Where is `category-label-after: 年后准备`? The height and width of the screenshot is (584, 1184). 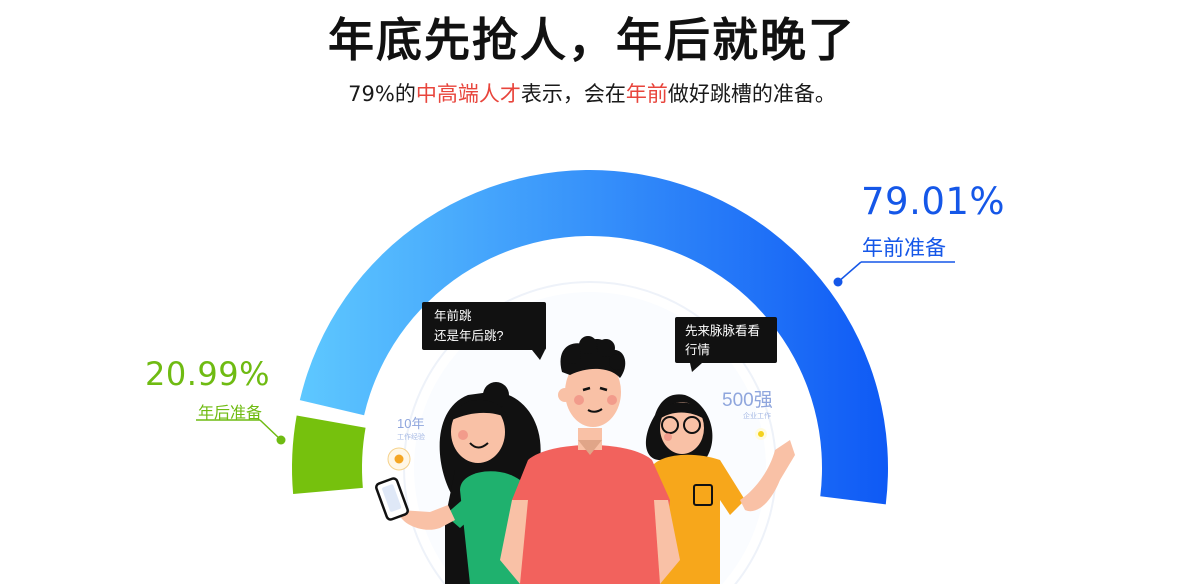
category-label-after: 年后准备 is located at coordinates (230, 412).